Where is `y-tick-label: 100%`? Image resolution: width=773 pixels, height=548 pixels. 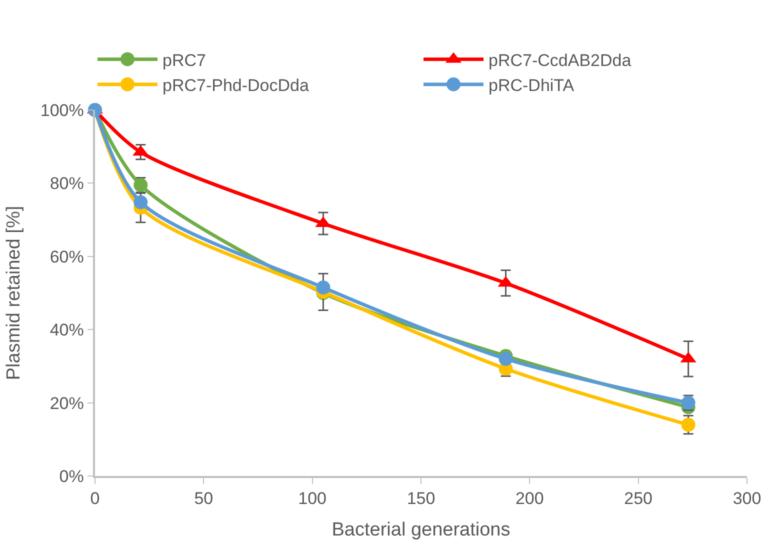 y-tick-label: 100% is located at coordinates (62, 110).